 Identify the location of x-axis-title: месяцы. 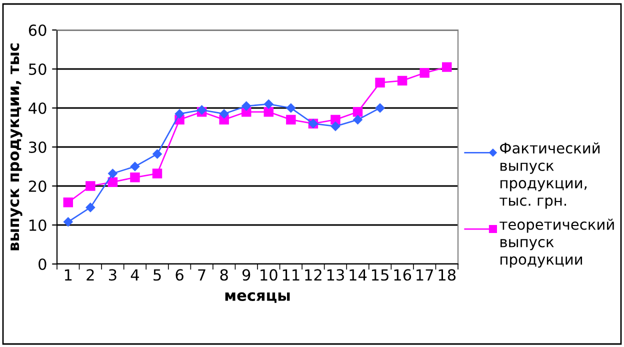
(257, 297).